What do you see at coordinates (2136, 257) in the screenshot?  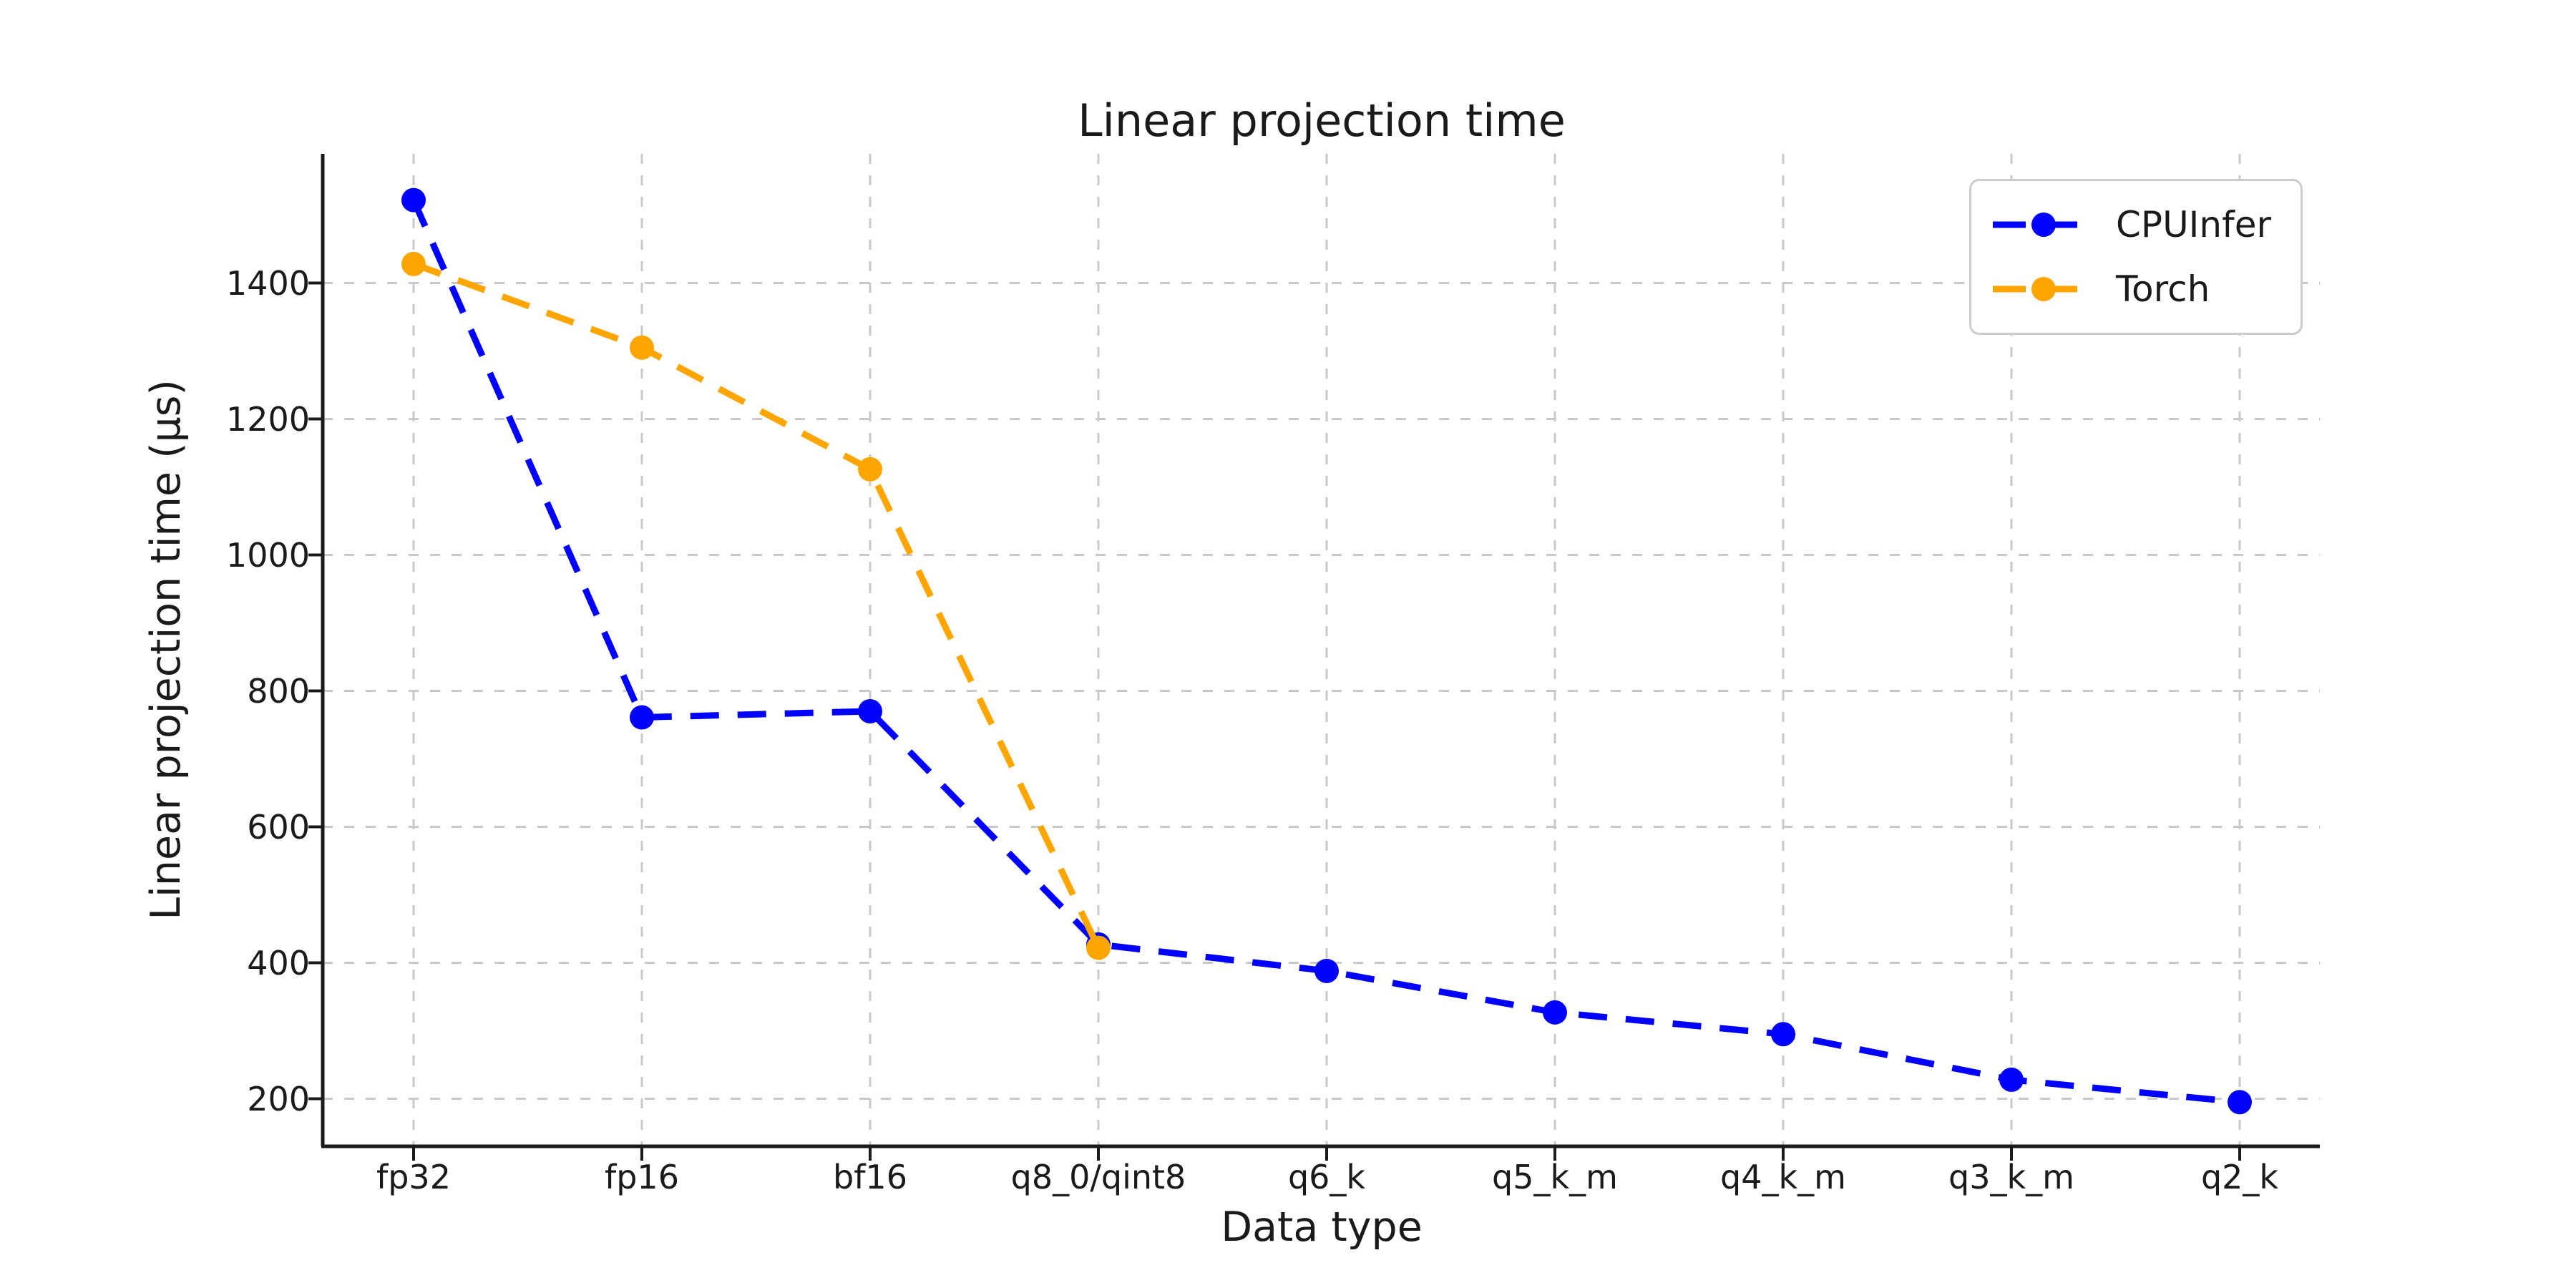 I see `legend: CPUInfer Torch` at bounding box center [2136, 257].